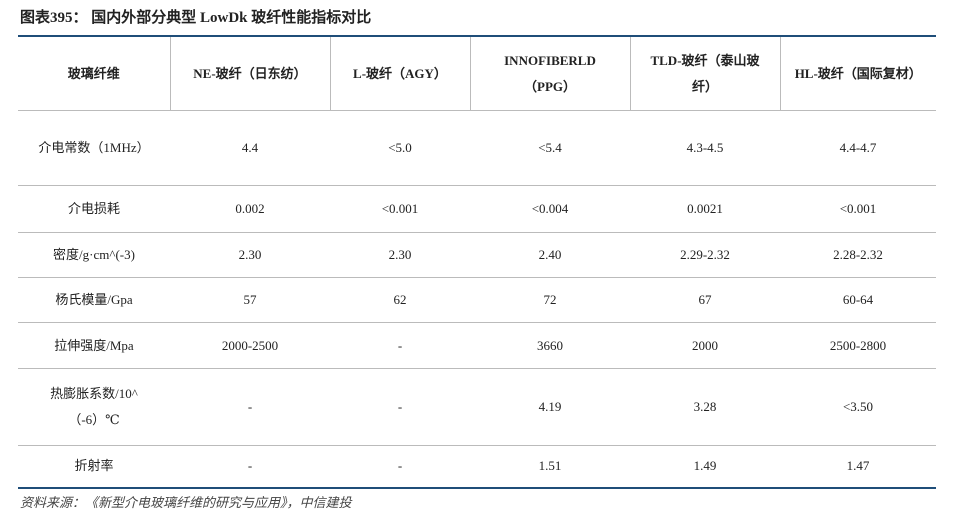  I want to click on table-cell: 2000-2500, so click(250, 345).